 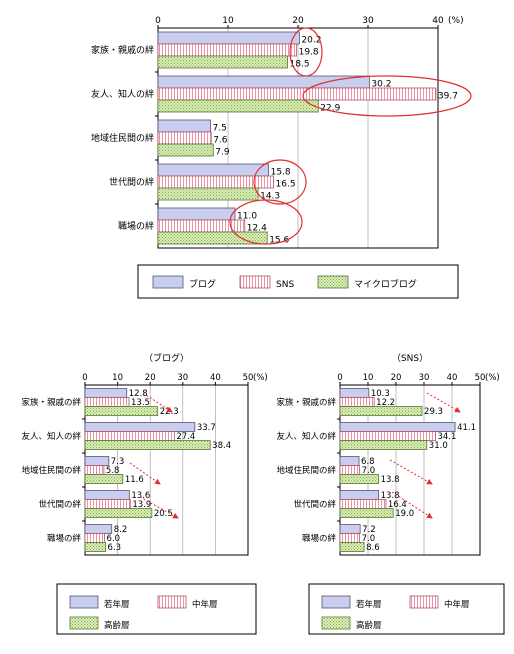 I want to click on value-label: 39.7, so click(x=448, y=97).